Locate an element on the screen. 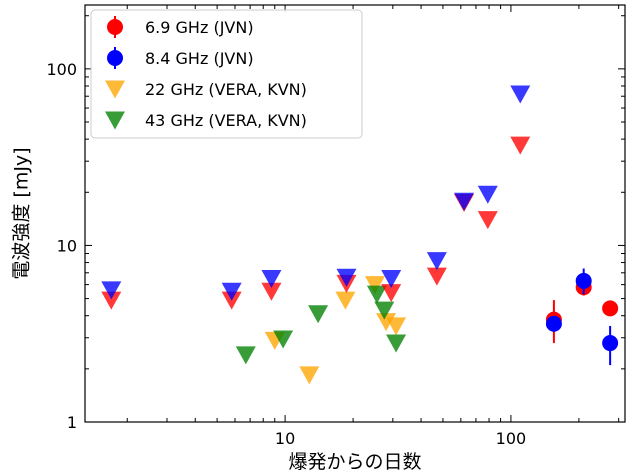 This screenshot has width=640, height=473. y-tick-label: 10 is located at coordinates (67, 245).